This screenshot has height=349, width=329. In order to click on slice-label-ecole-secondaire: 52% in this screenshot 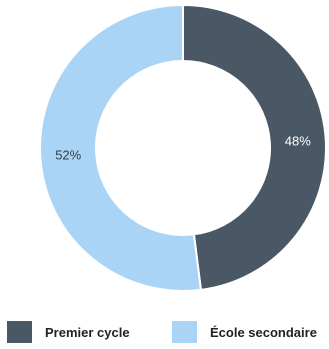, I will do `click(68, 155)`.